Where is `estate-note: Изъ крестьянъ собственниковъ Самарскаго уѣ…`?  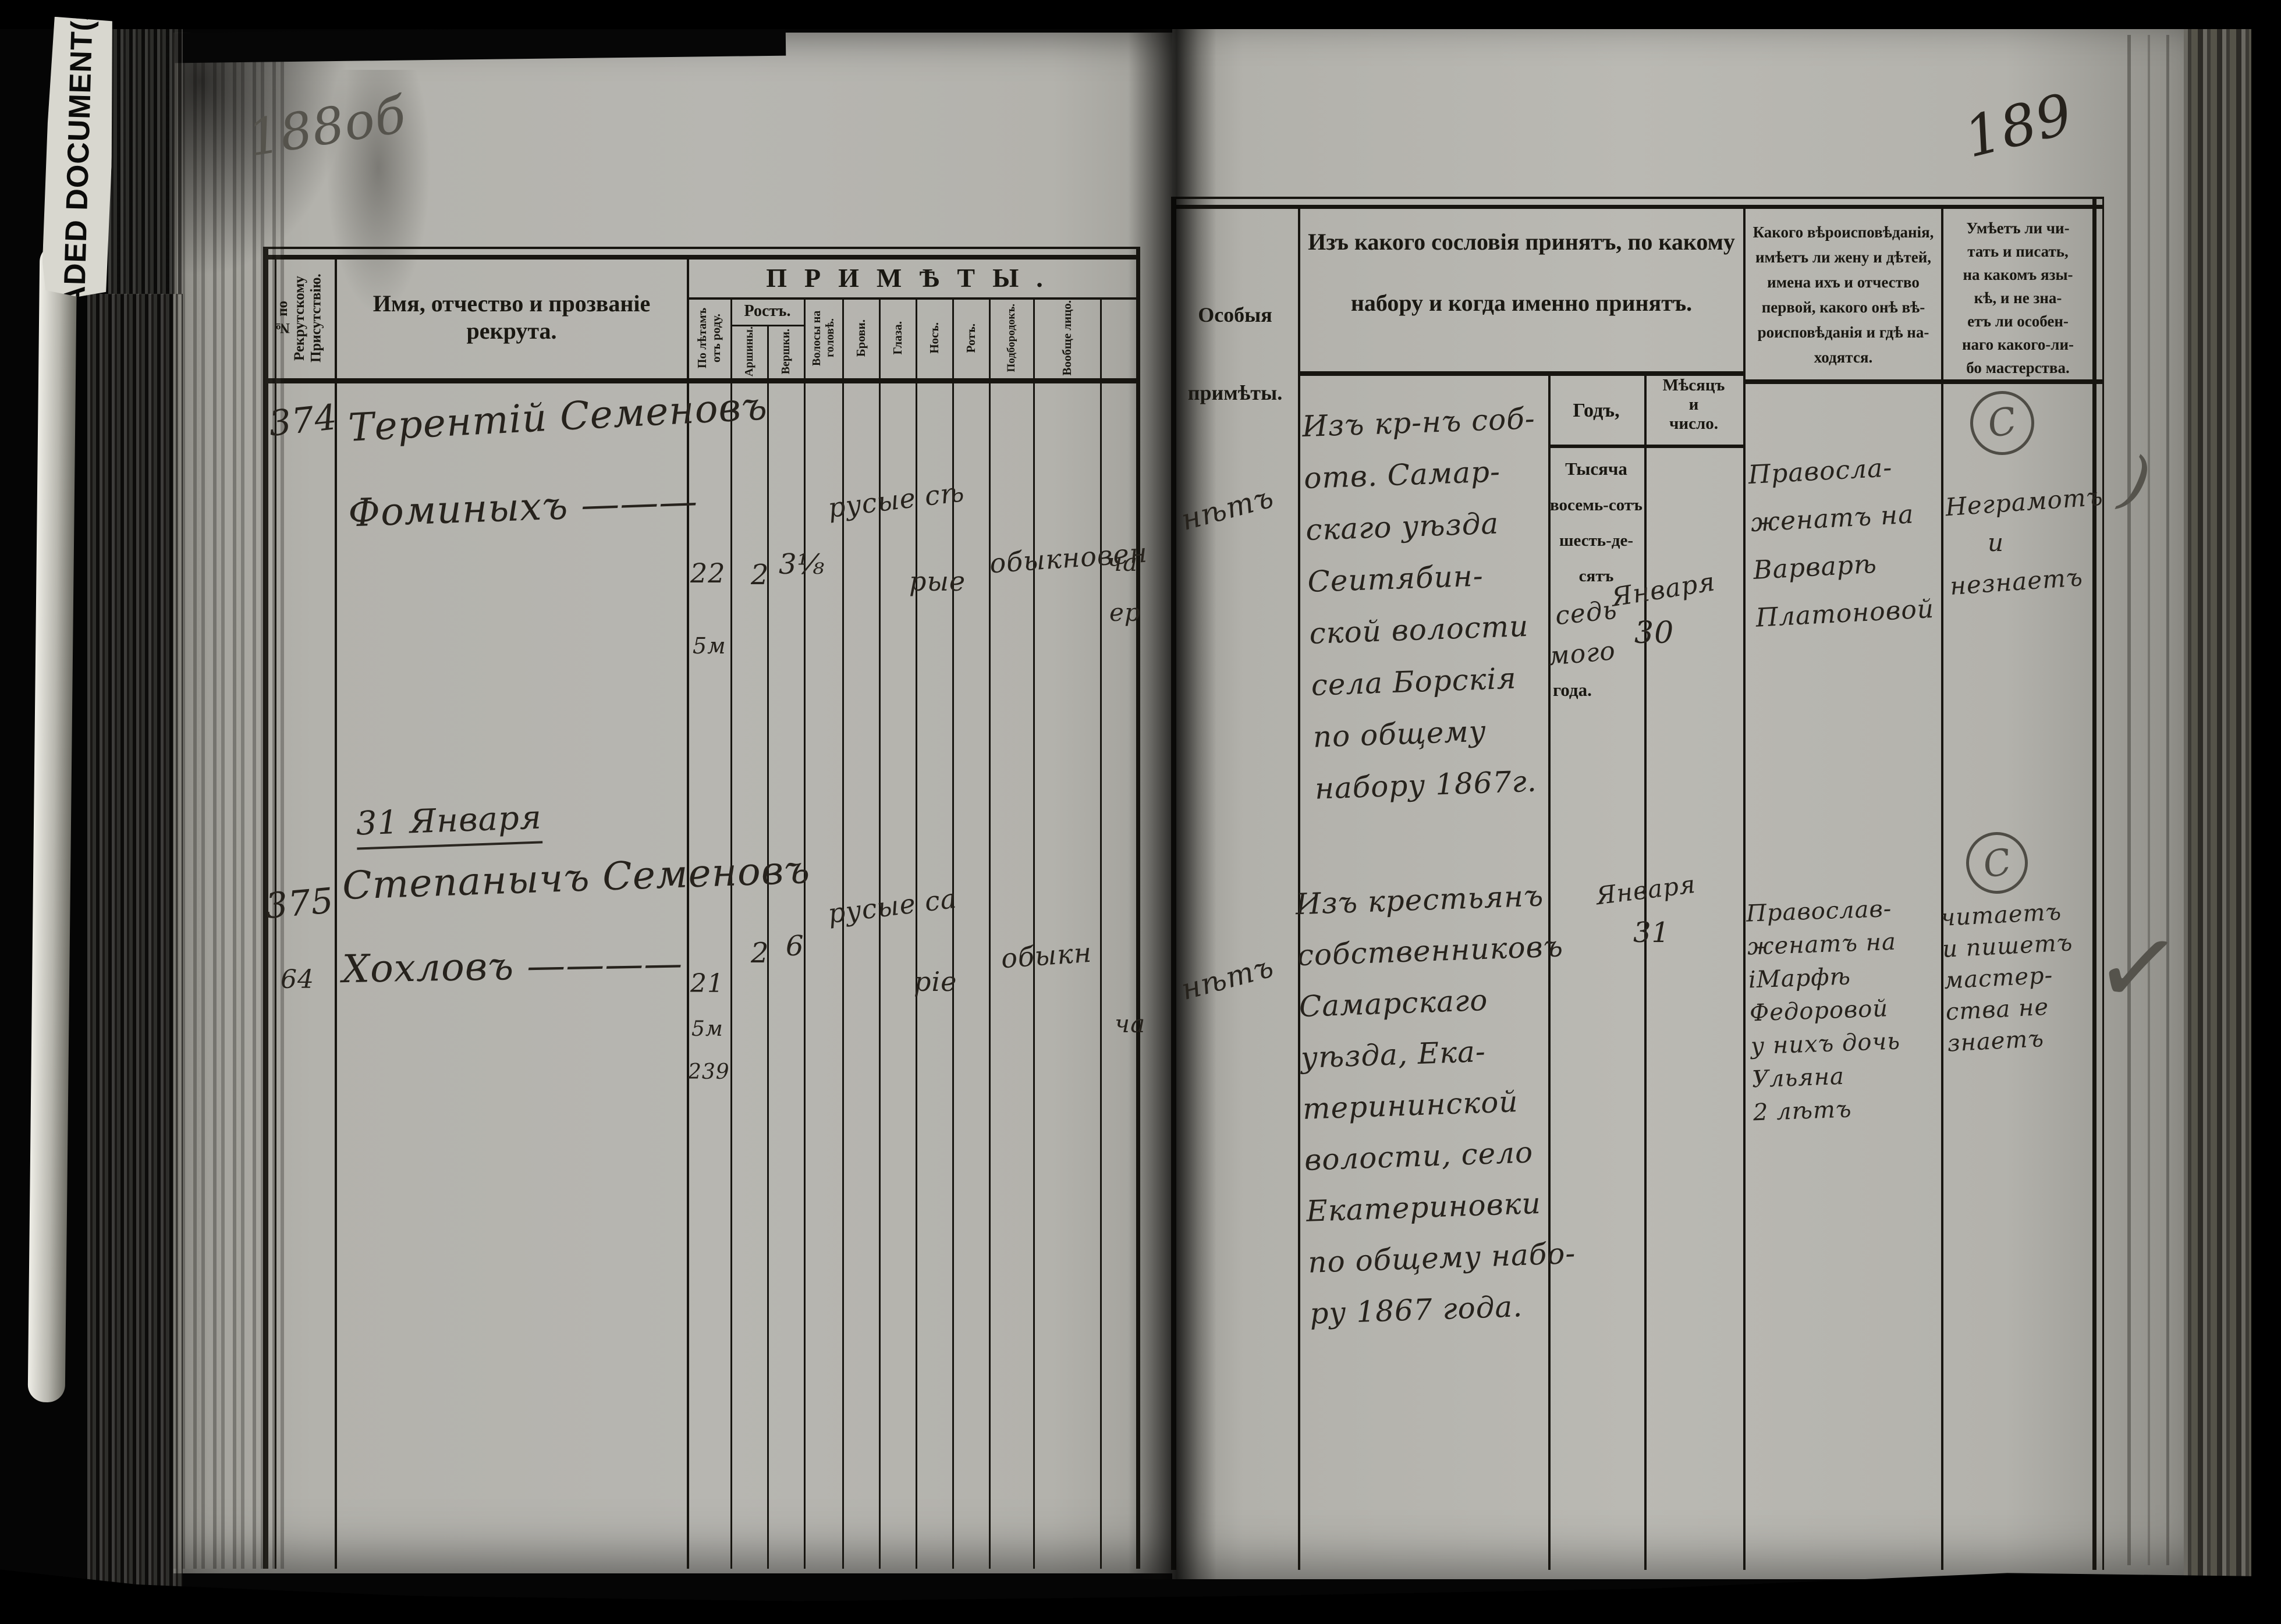 estate-note: Изъ крестьянъ собственниковъ Самарскаго уѣ… is located at coordinates (1435, 1105).